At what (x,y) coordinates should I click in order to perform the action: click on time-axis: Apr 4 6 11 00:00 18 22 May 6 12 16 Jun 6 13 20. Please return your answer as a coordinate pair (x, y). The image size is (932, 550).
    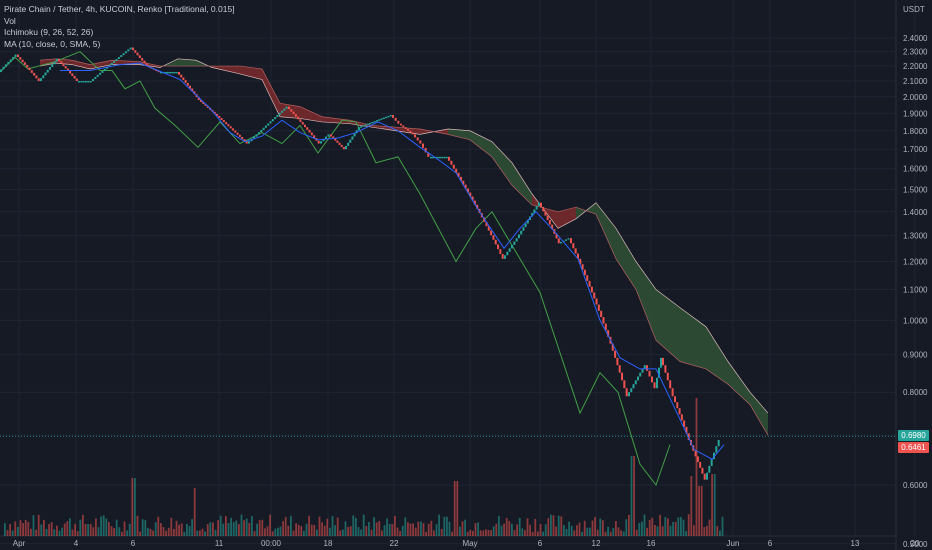
    Looking at the image, I should click on (466, 543).